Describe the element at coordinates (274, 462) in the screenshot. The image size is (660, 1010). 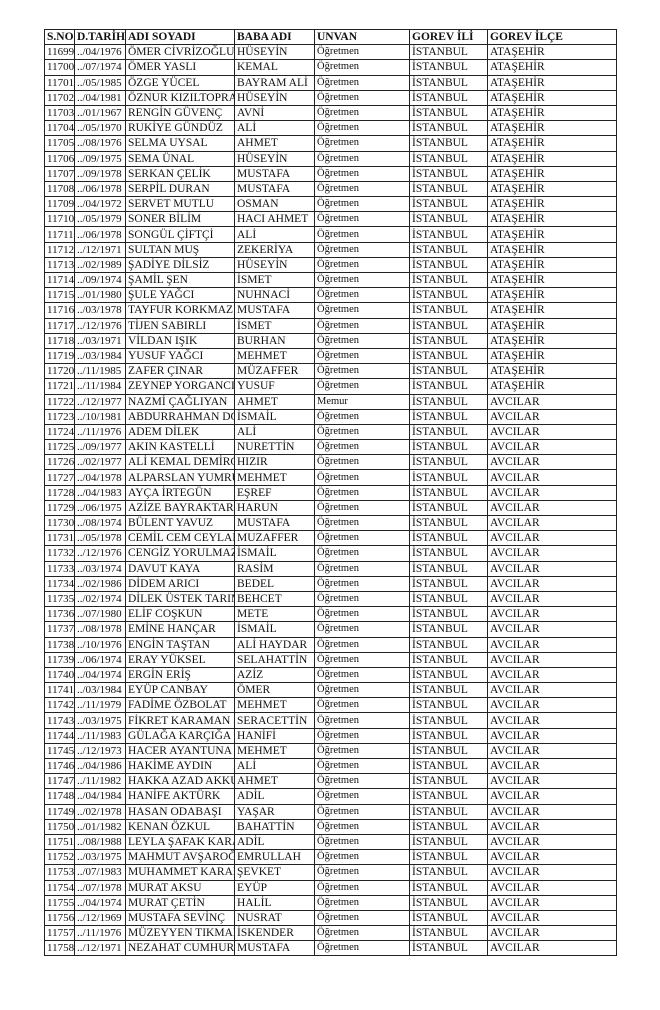
I see `col-father-name-cell: HIZIR` at that location.